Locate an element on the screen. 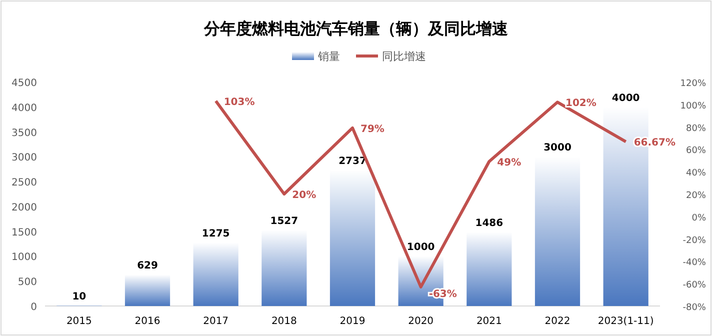 The width and height of the screenshot is (712, 336). data-label: 10 is located at coordinates (79, 297).